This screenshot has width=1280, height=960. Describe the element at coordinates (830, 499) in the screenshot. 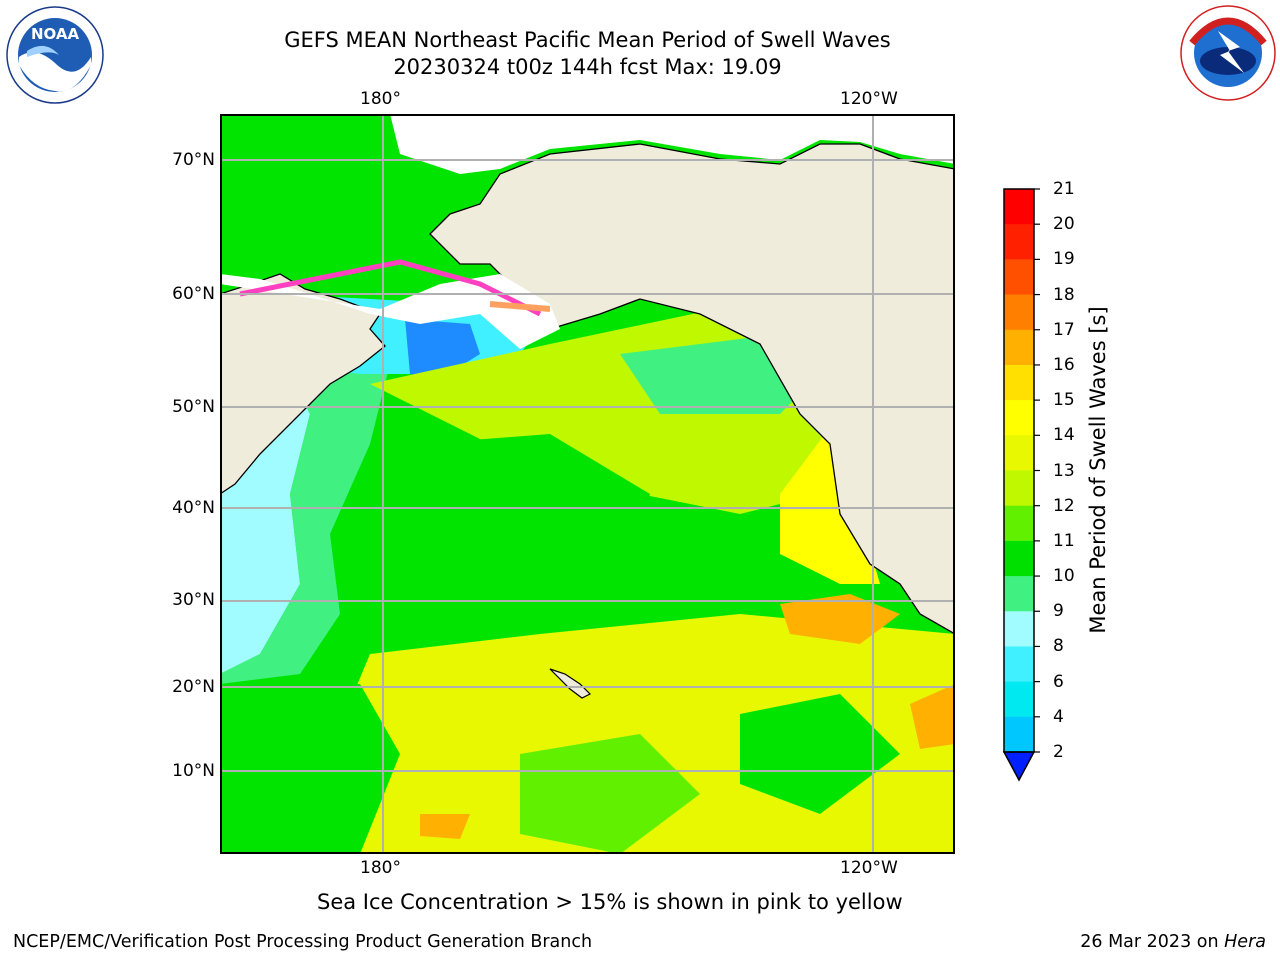

I see `long-period-coast` at that location.